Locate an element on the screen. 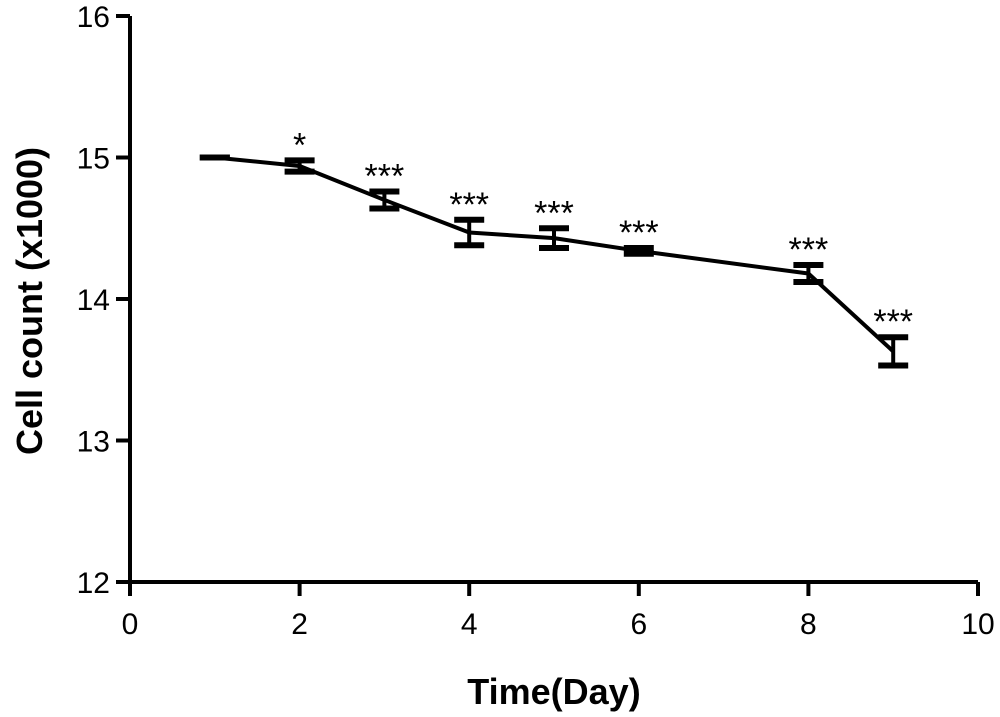  x-axis-title: Time(Day) is located at coordinates (553, 691).